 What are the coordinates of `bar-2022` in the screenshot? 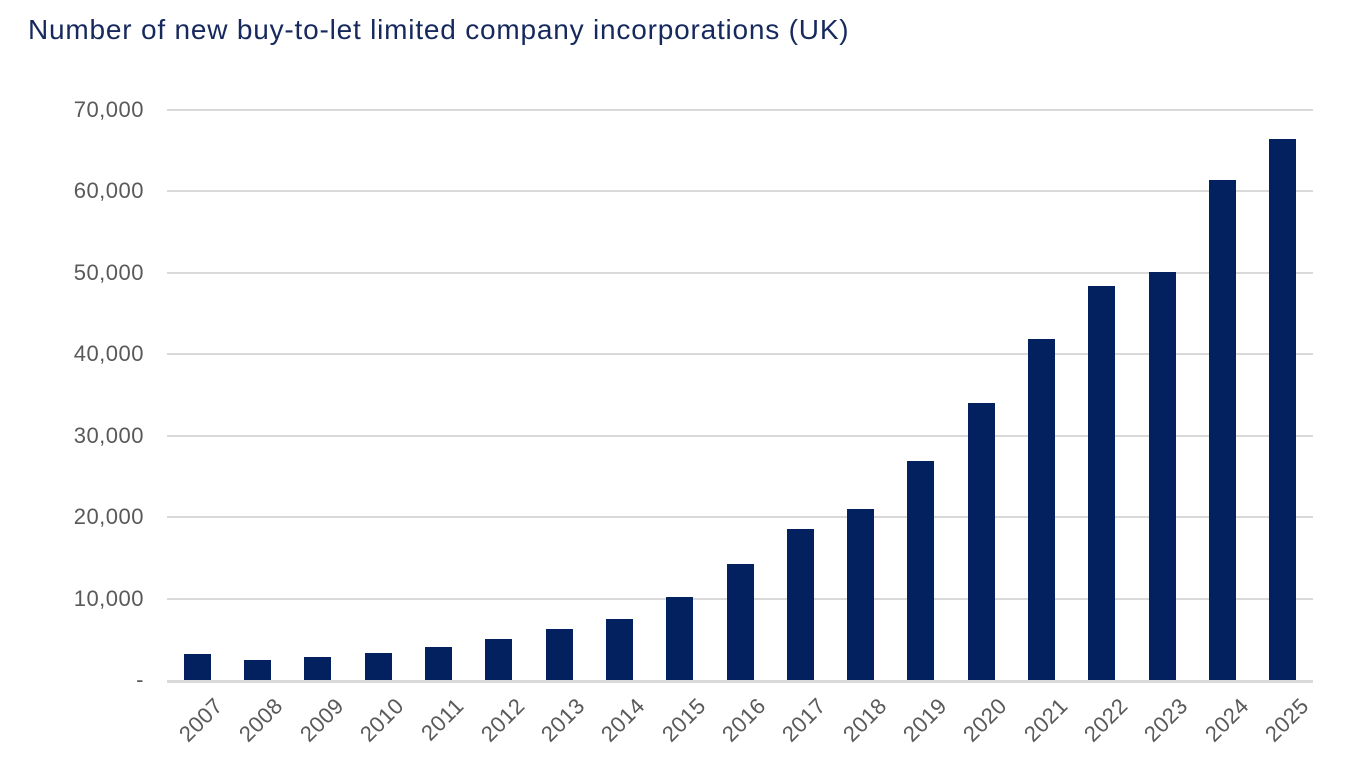 It's located at (1102, 482).